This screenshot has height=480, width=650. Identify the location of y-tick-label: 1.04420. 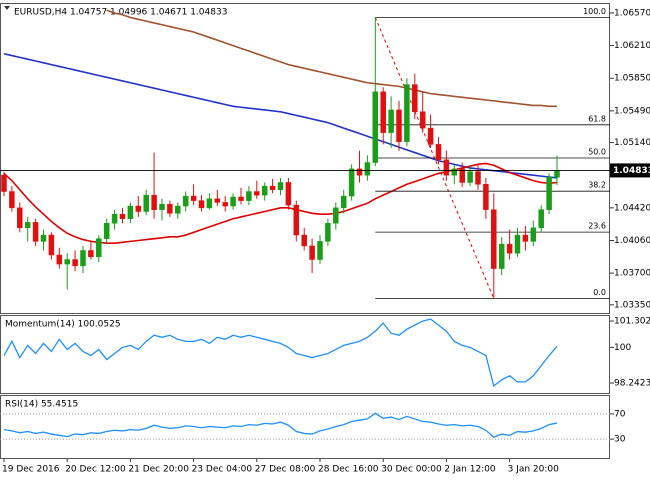
(632, 208).